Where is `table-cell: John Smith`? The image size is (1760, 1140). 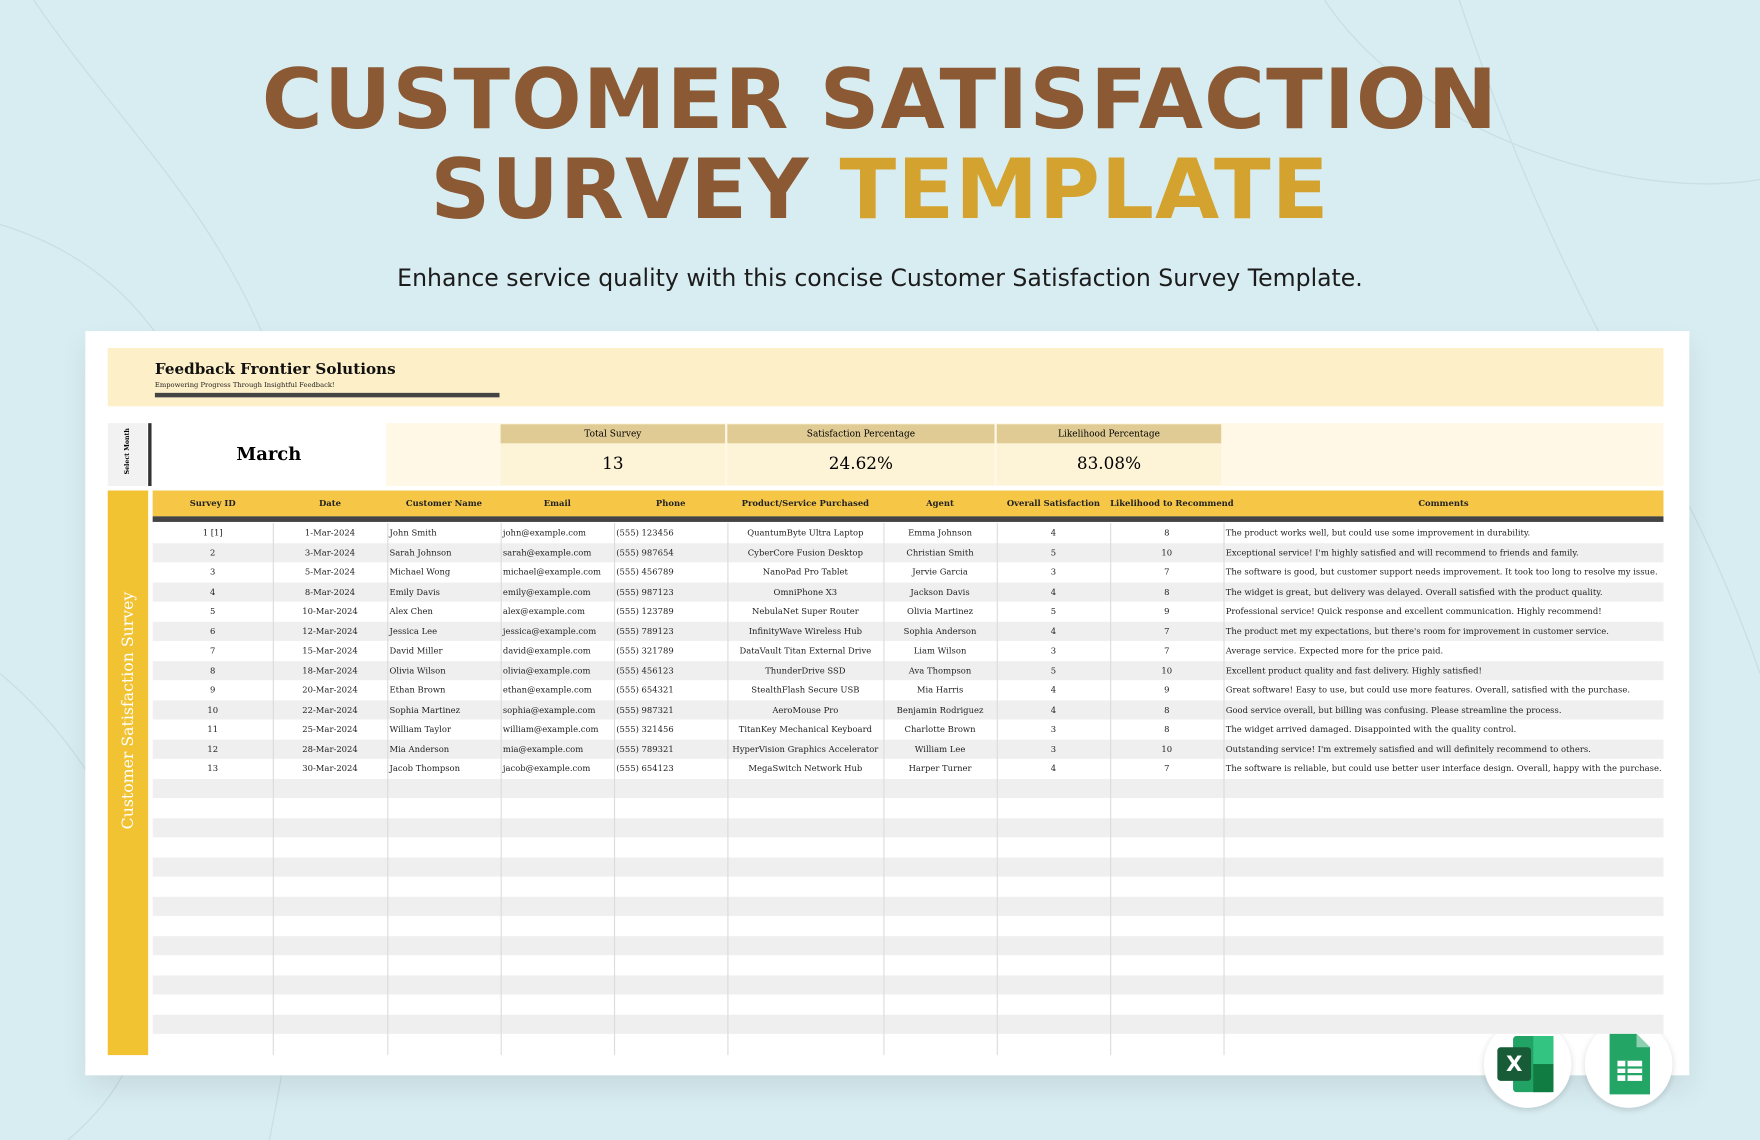
table-cell: John Smith is located at coordinates (413, 532).